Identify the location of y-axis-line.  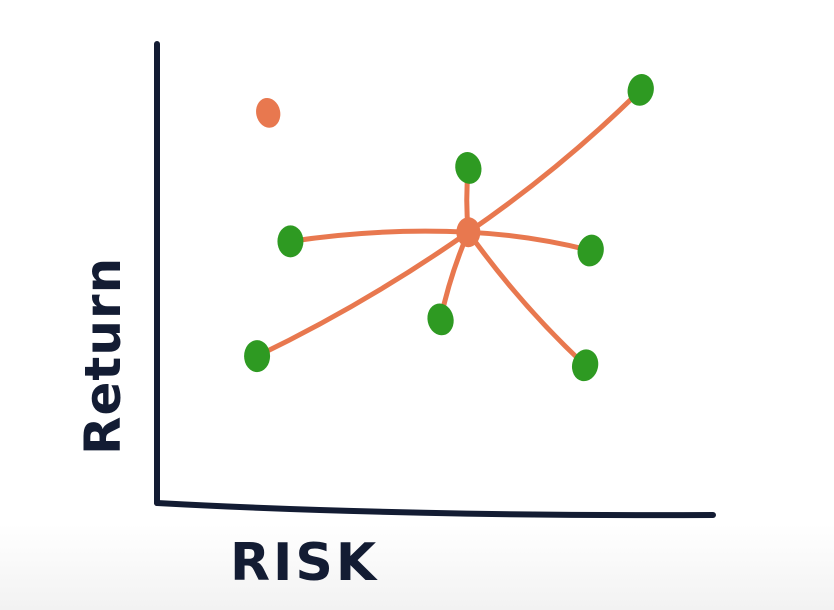
(157, 273).